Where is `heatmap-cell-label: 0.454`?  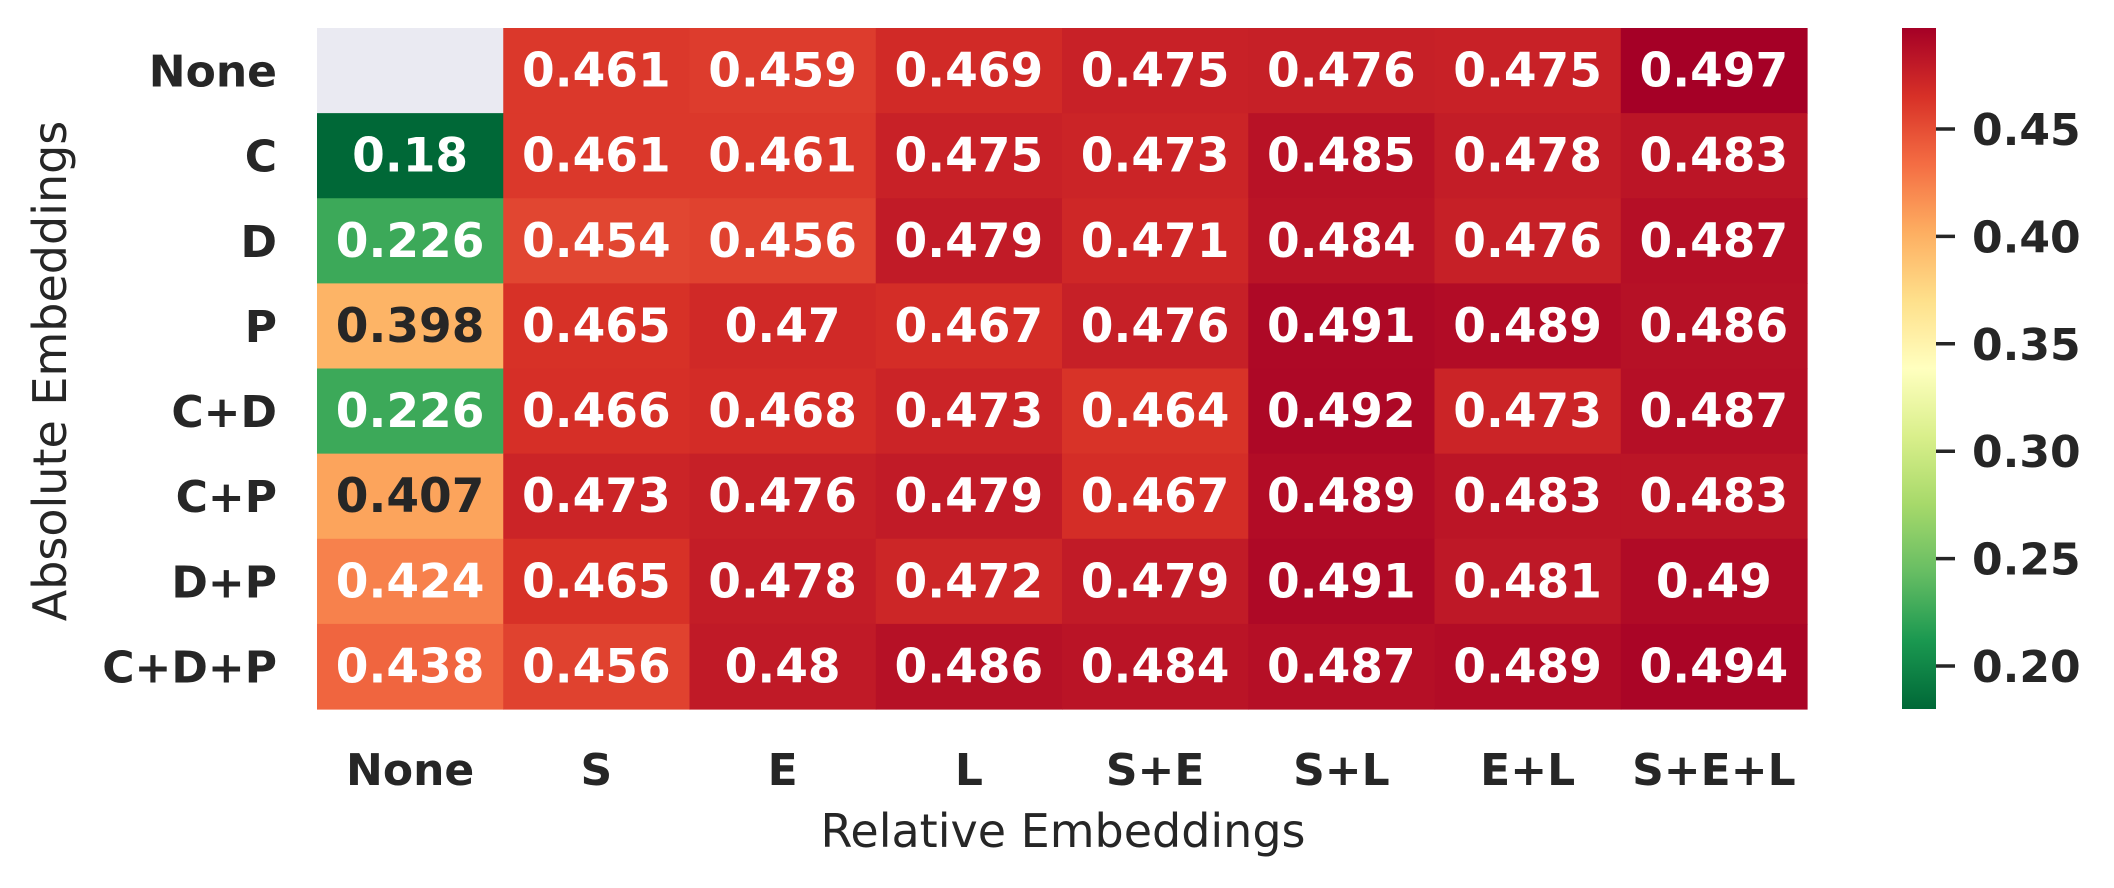 heatmap-cell-label: 0.454 is located at coordinates (596, 241).